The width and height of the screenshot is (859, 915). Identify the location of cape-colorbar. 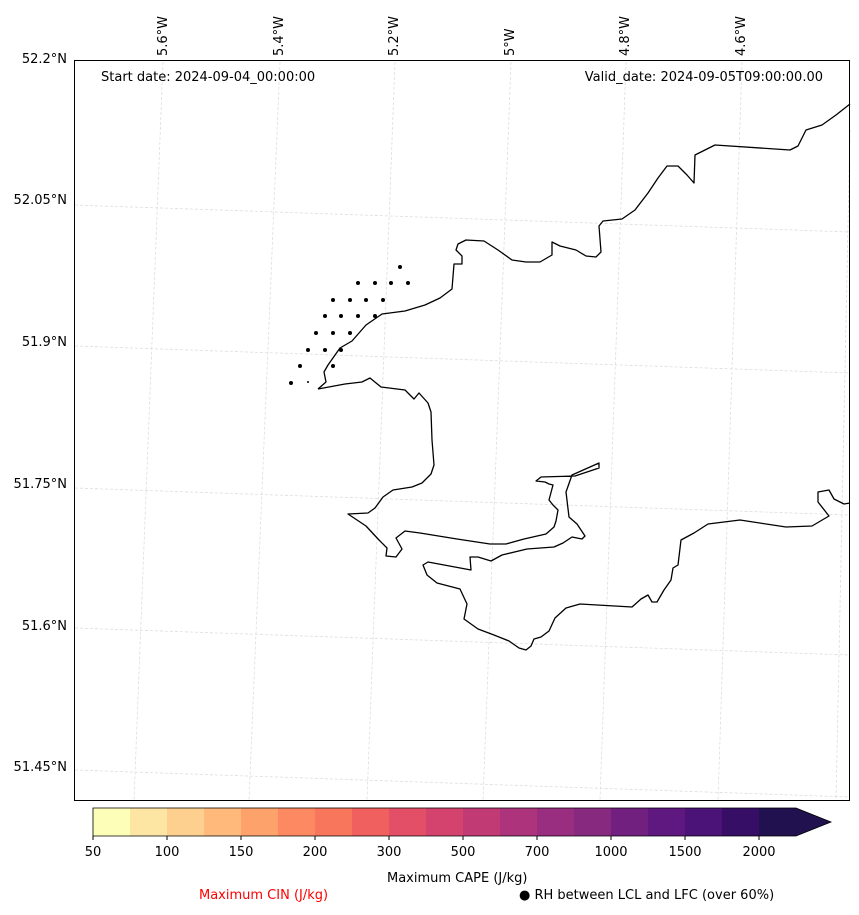
(462, 823).